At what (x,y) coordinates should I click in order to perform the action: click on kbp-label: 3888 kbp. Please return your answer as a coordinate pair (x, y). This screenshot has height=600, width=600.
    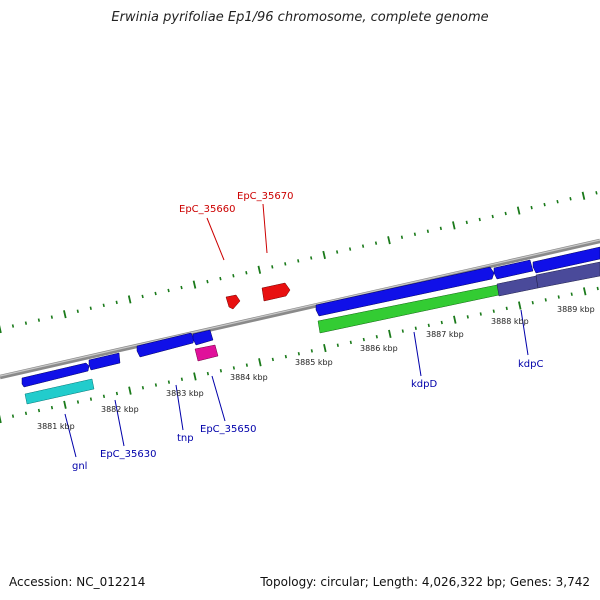
    Looking at the image, I should click on (510, 321).